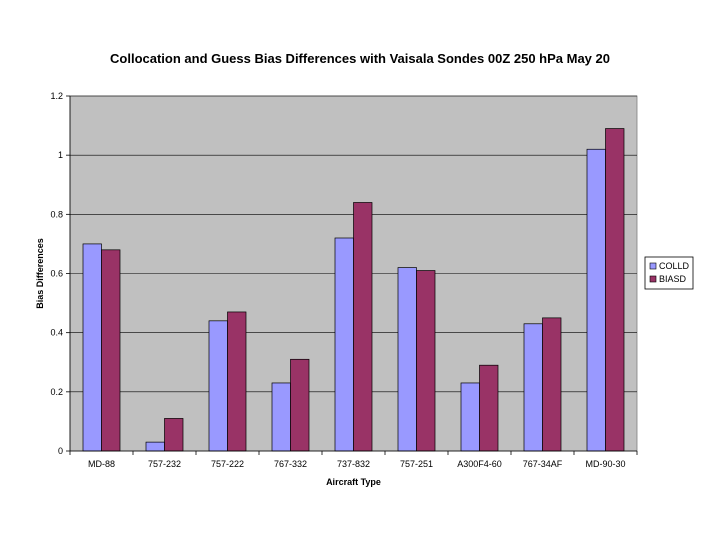  What do you see at coordinates (227, 464) in the screenshot?
I see `x-tick-label: 757-222` at bounding box center [227, 464].